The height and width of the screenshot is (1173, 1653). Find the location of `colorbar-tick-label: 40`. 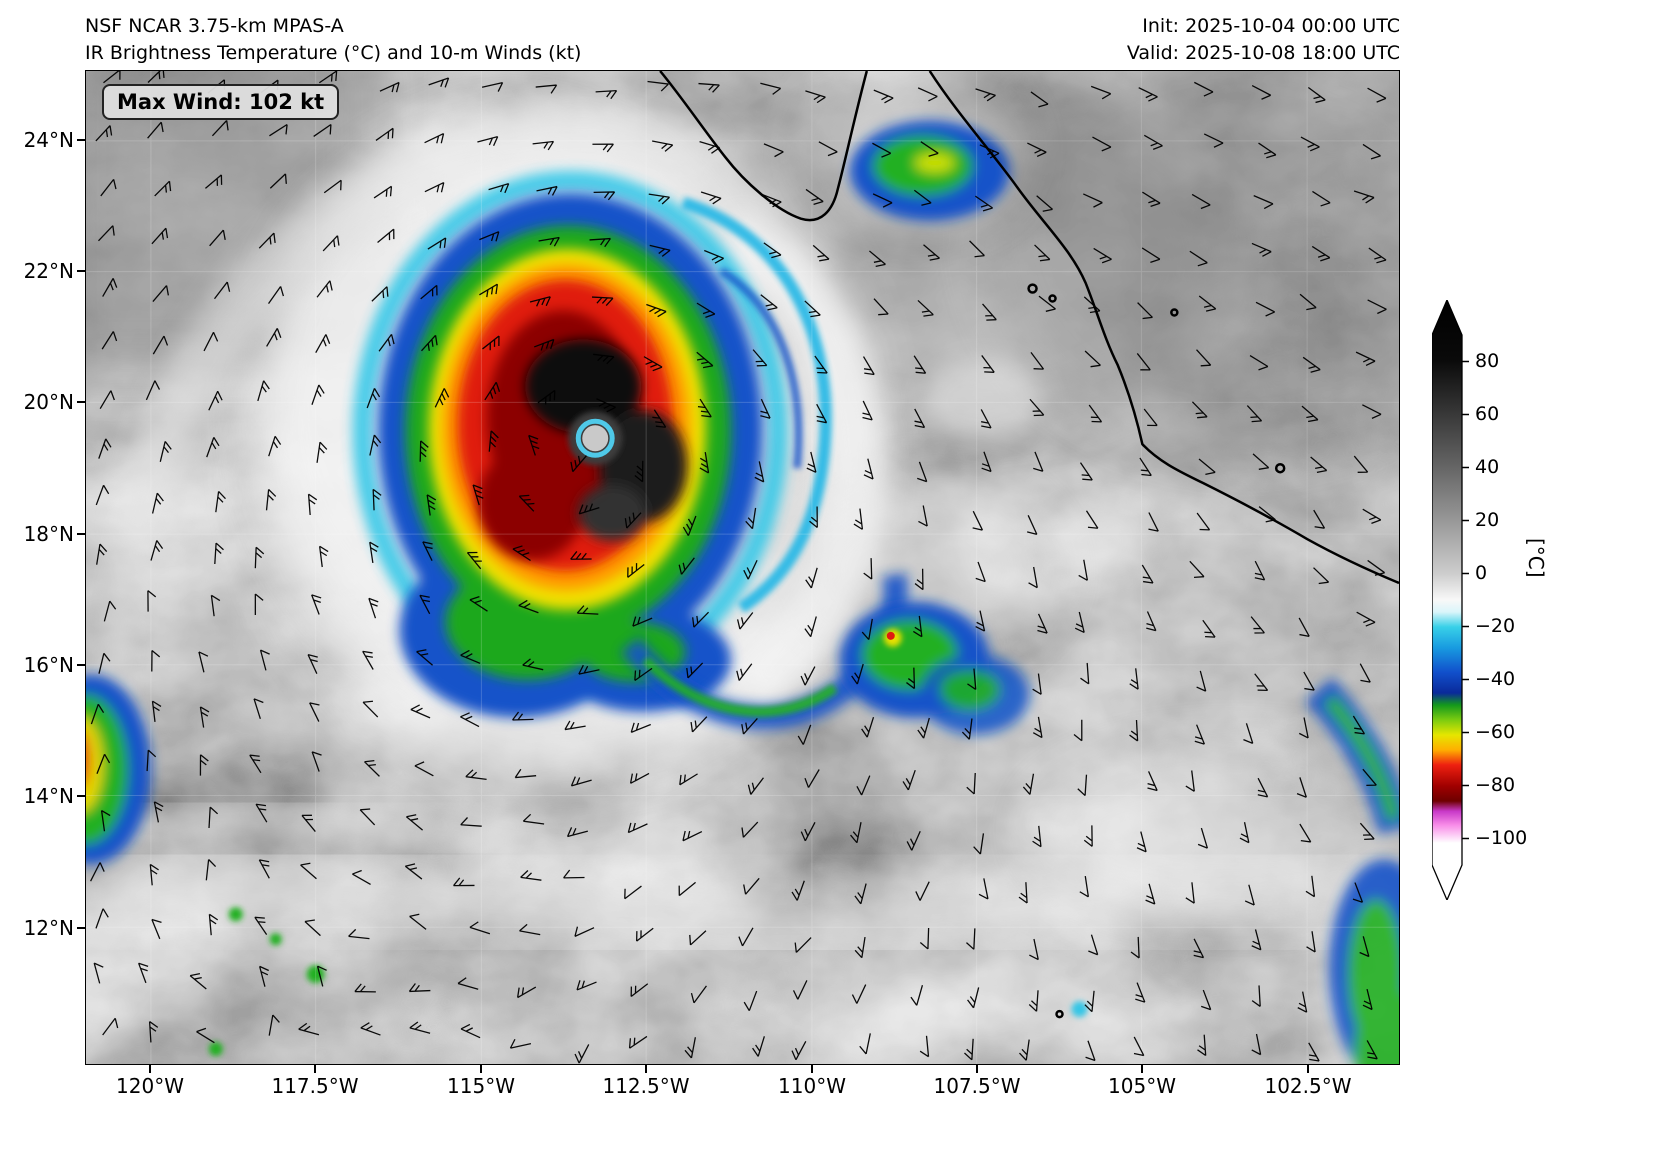

colorbar-tick-label: 40 is located at coordinates (1487, 467).